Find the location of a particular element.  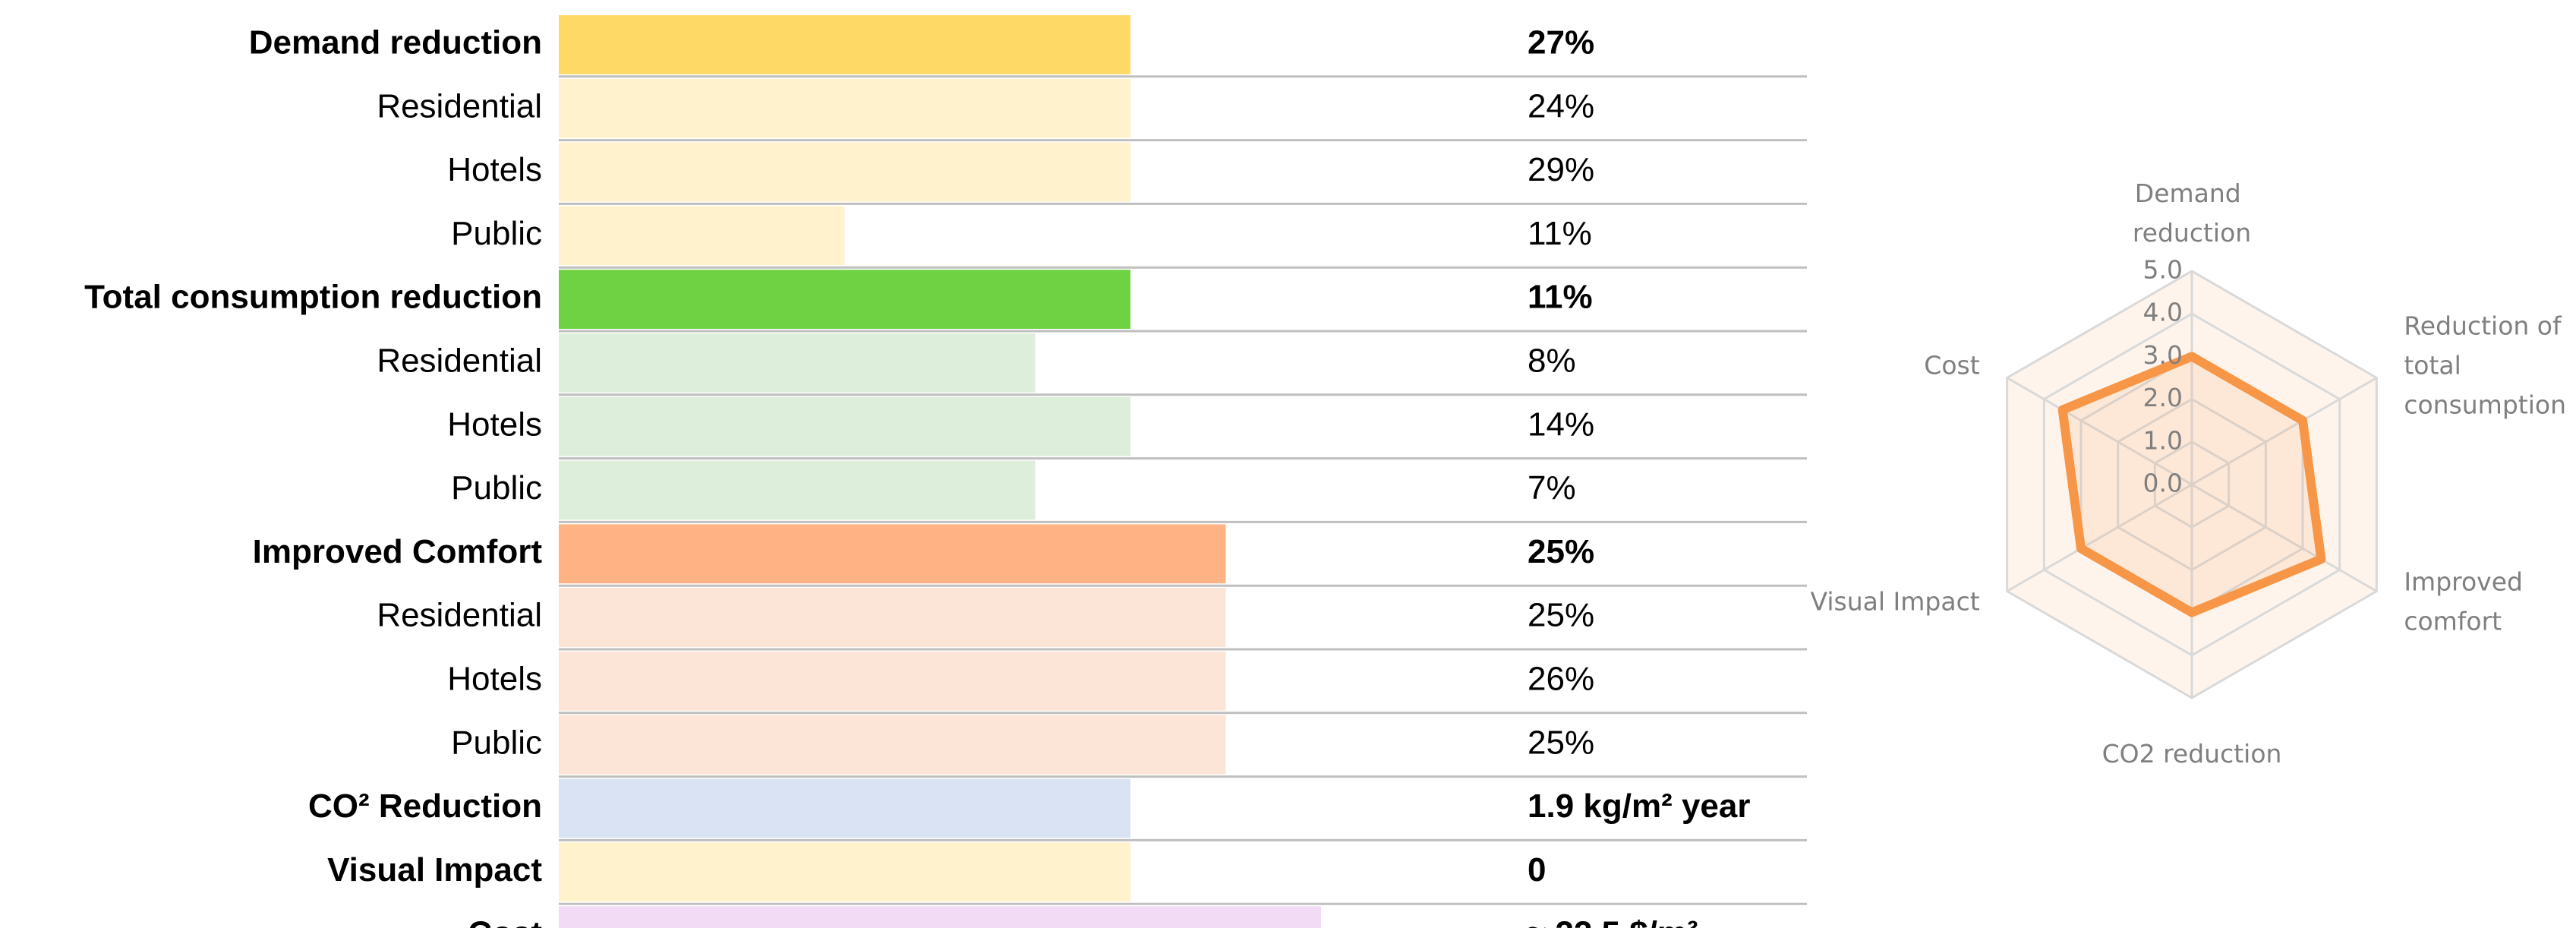

row-label: Cost is located at coordinates (505, 921).